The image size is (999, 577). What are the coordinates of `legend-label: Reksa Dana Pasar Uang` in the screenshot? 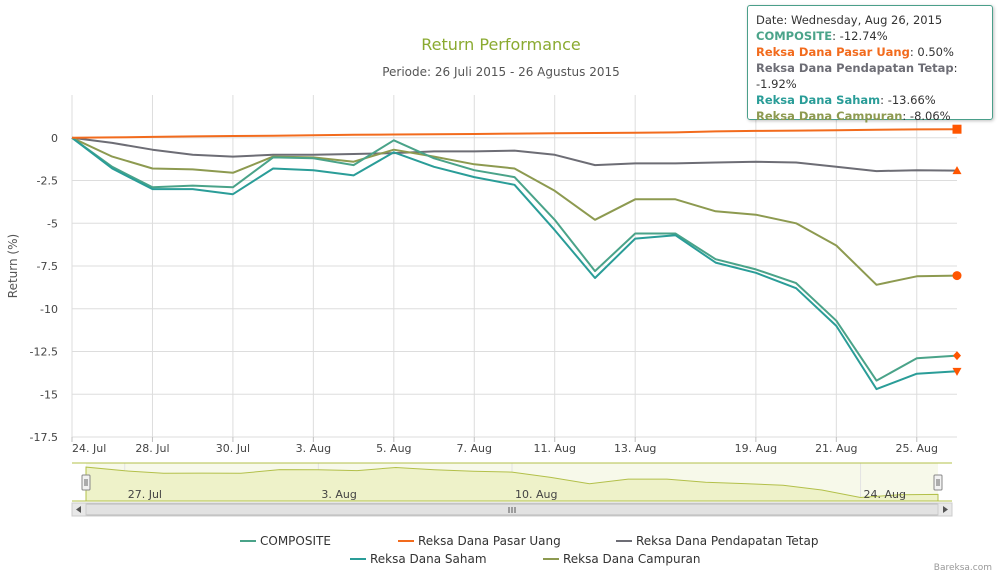 It's located at (489, 541).